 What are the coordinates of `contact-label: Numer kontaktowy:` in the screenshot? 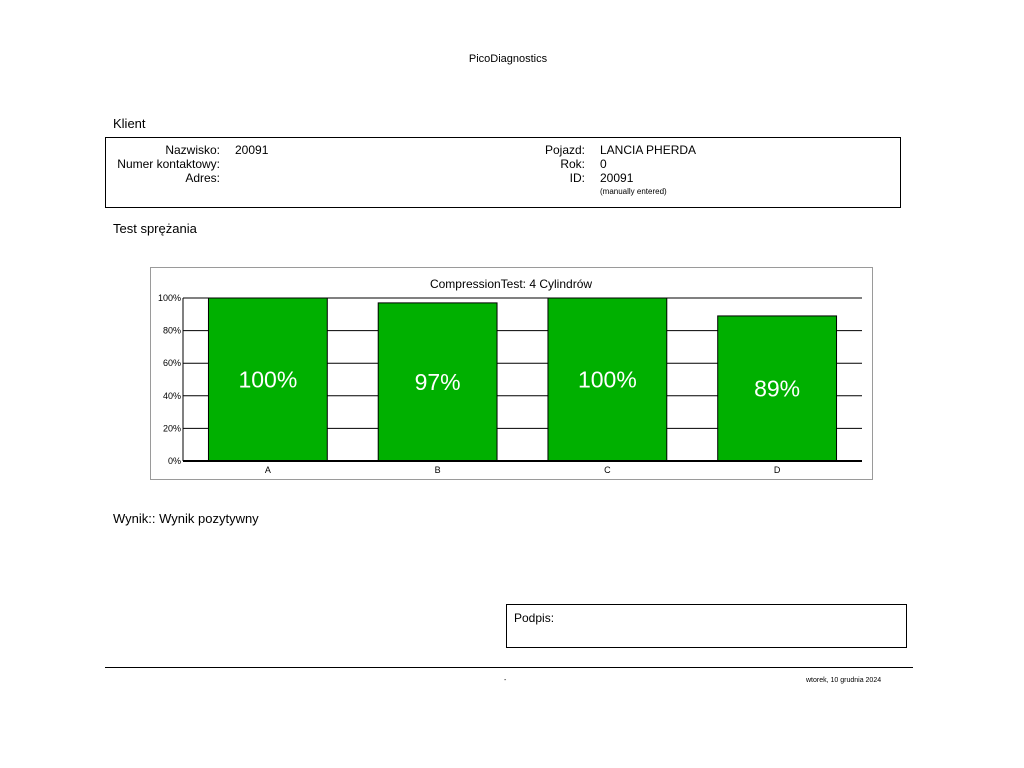 It's located at (168, 164).